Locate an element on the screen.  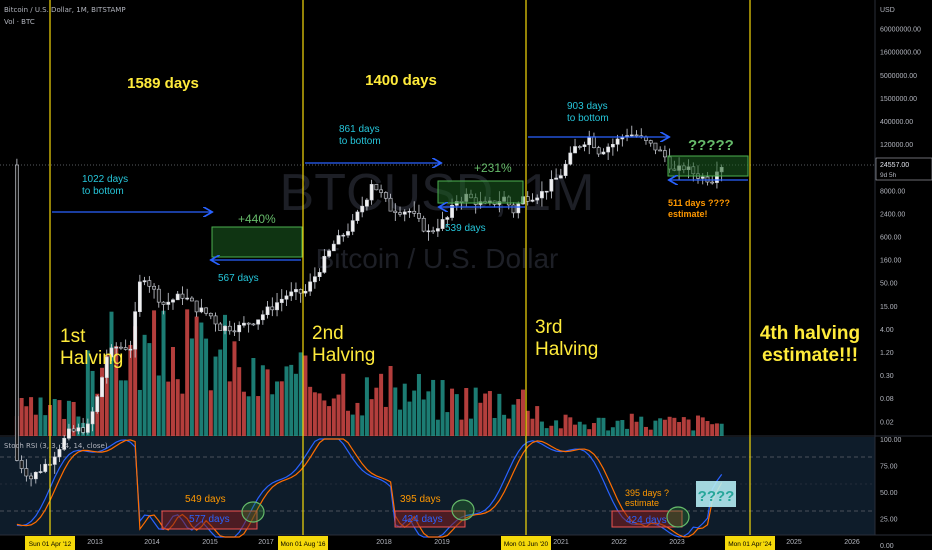
watermark-name: Bitcoin / U.S. Dollar is located at coordinates (437, 258).